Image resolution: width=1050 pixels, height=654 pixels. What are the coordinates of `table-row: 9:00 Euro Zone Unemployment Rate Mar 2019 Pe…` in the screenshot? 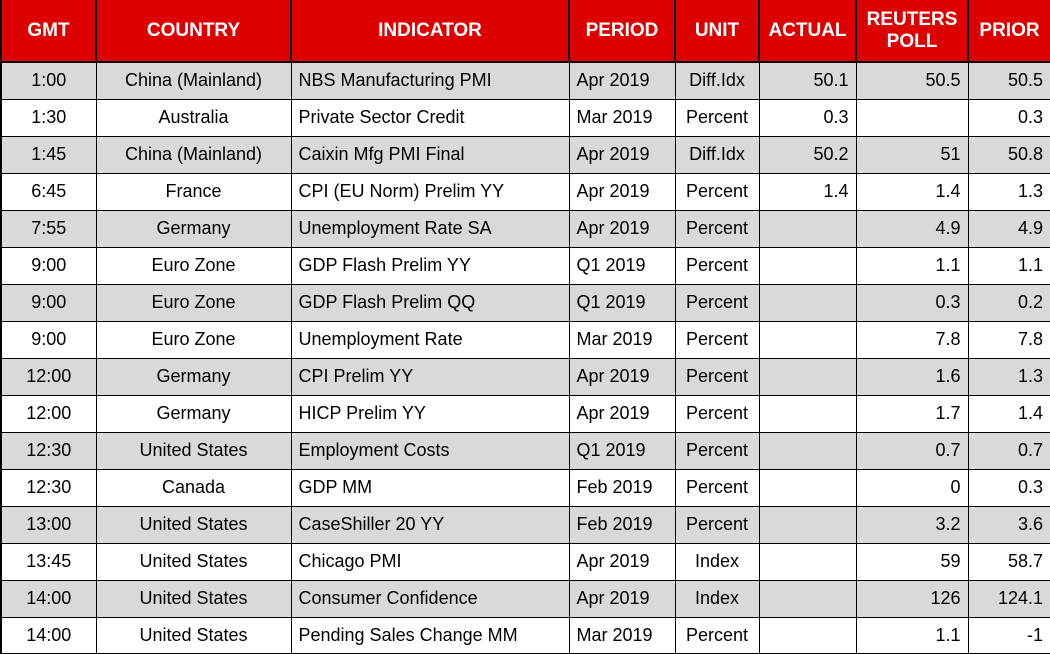 It's located at (525, 339).